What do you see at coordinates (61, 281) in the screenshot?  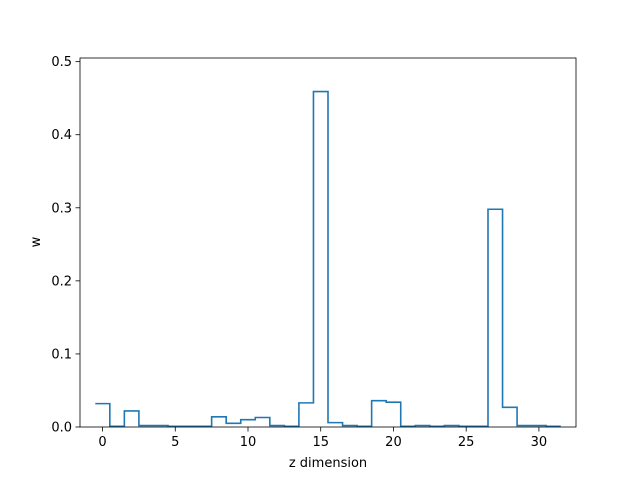 I see `y-tick-label: 0.2` at bounding box center [61, 281].